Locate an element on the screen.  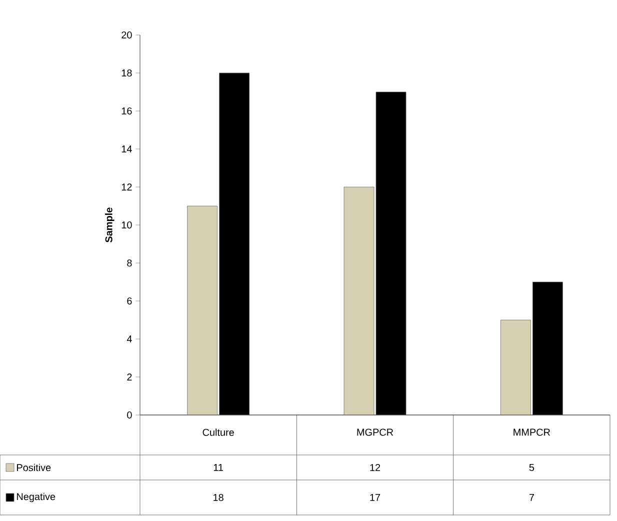
y-tick-label: 20 is located at coordinates (127, 35).